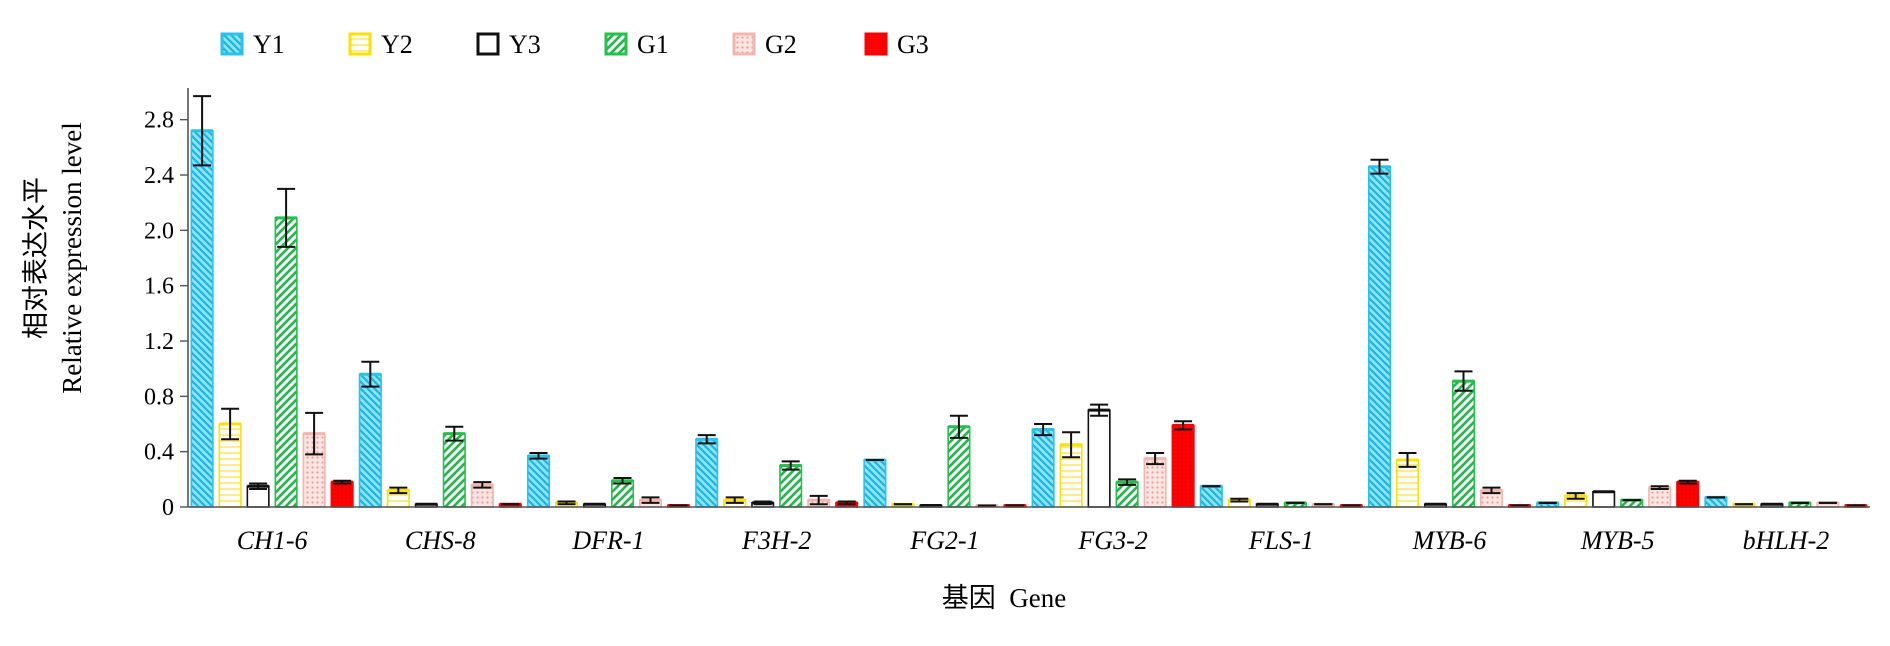 This screenshot has width=1890, height=646. I want to click on category-label: FG2-1, so click(944, 540).